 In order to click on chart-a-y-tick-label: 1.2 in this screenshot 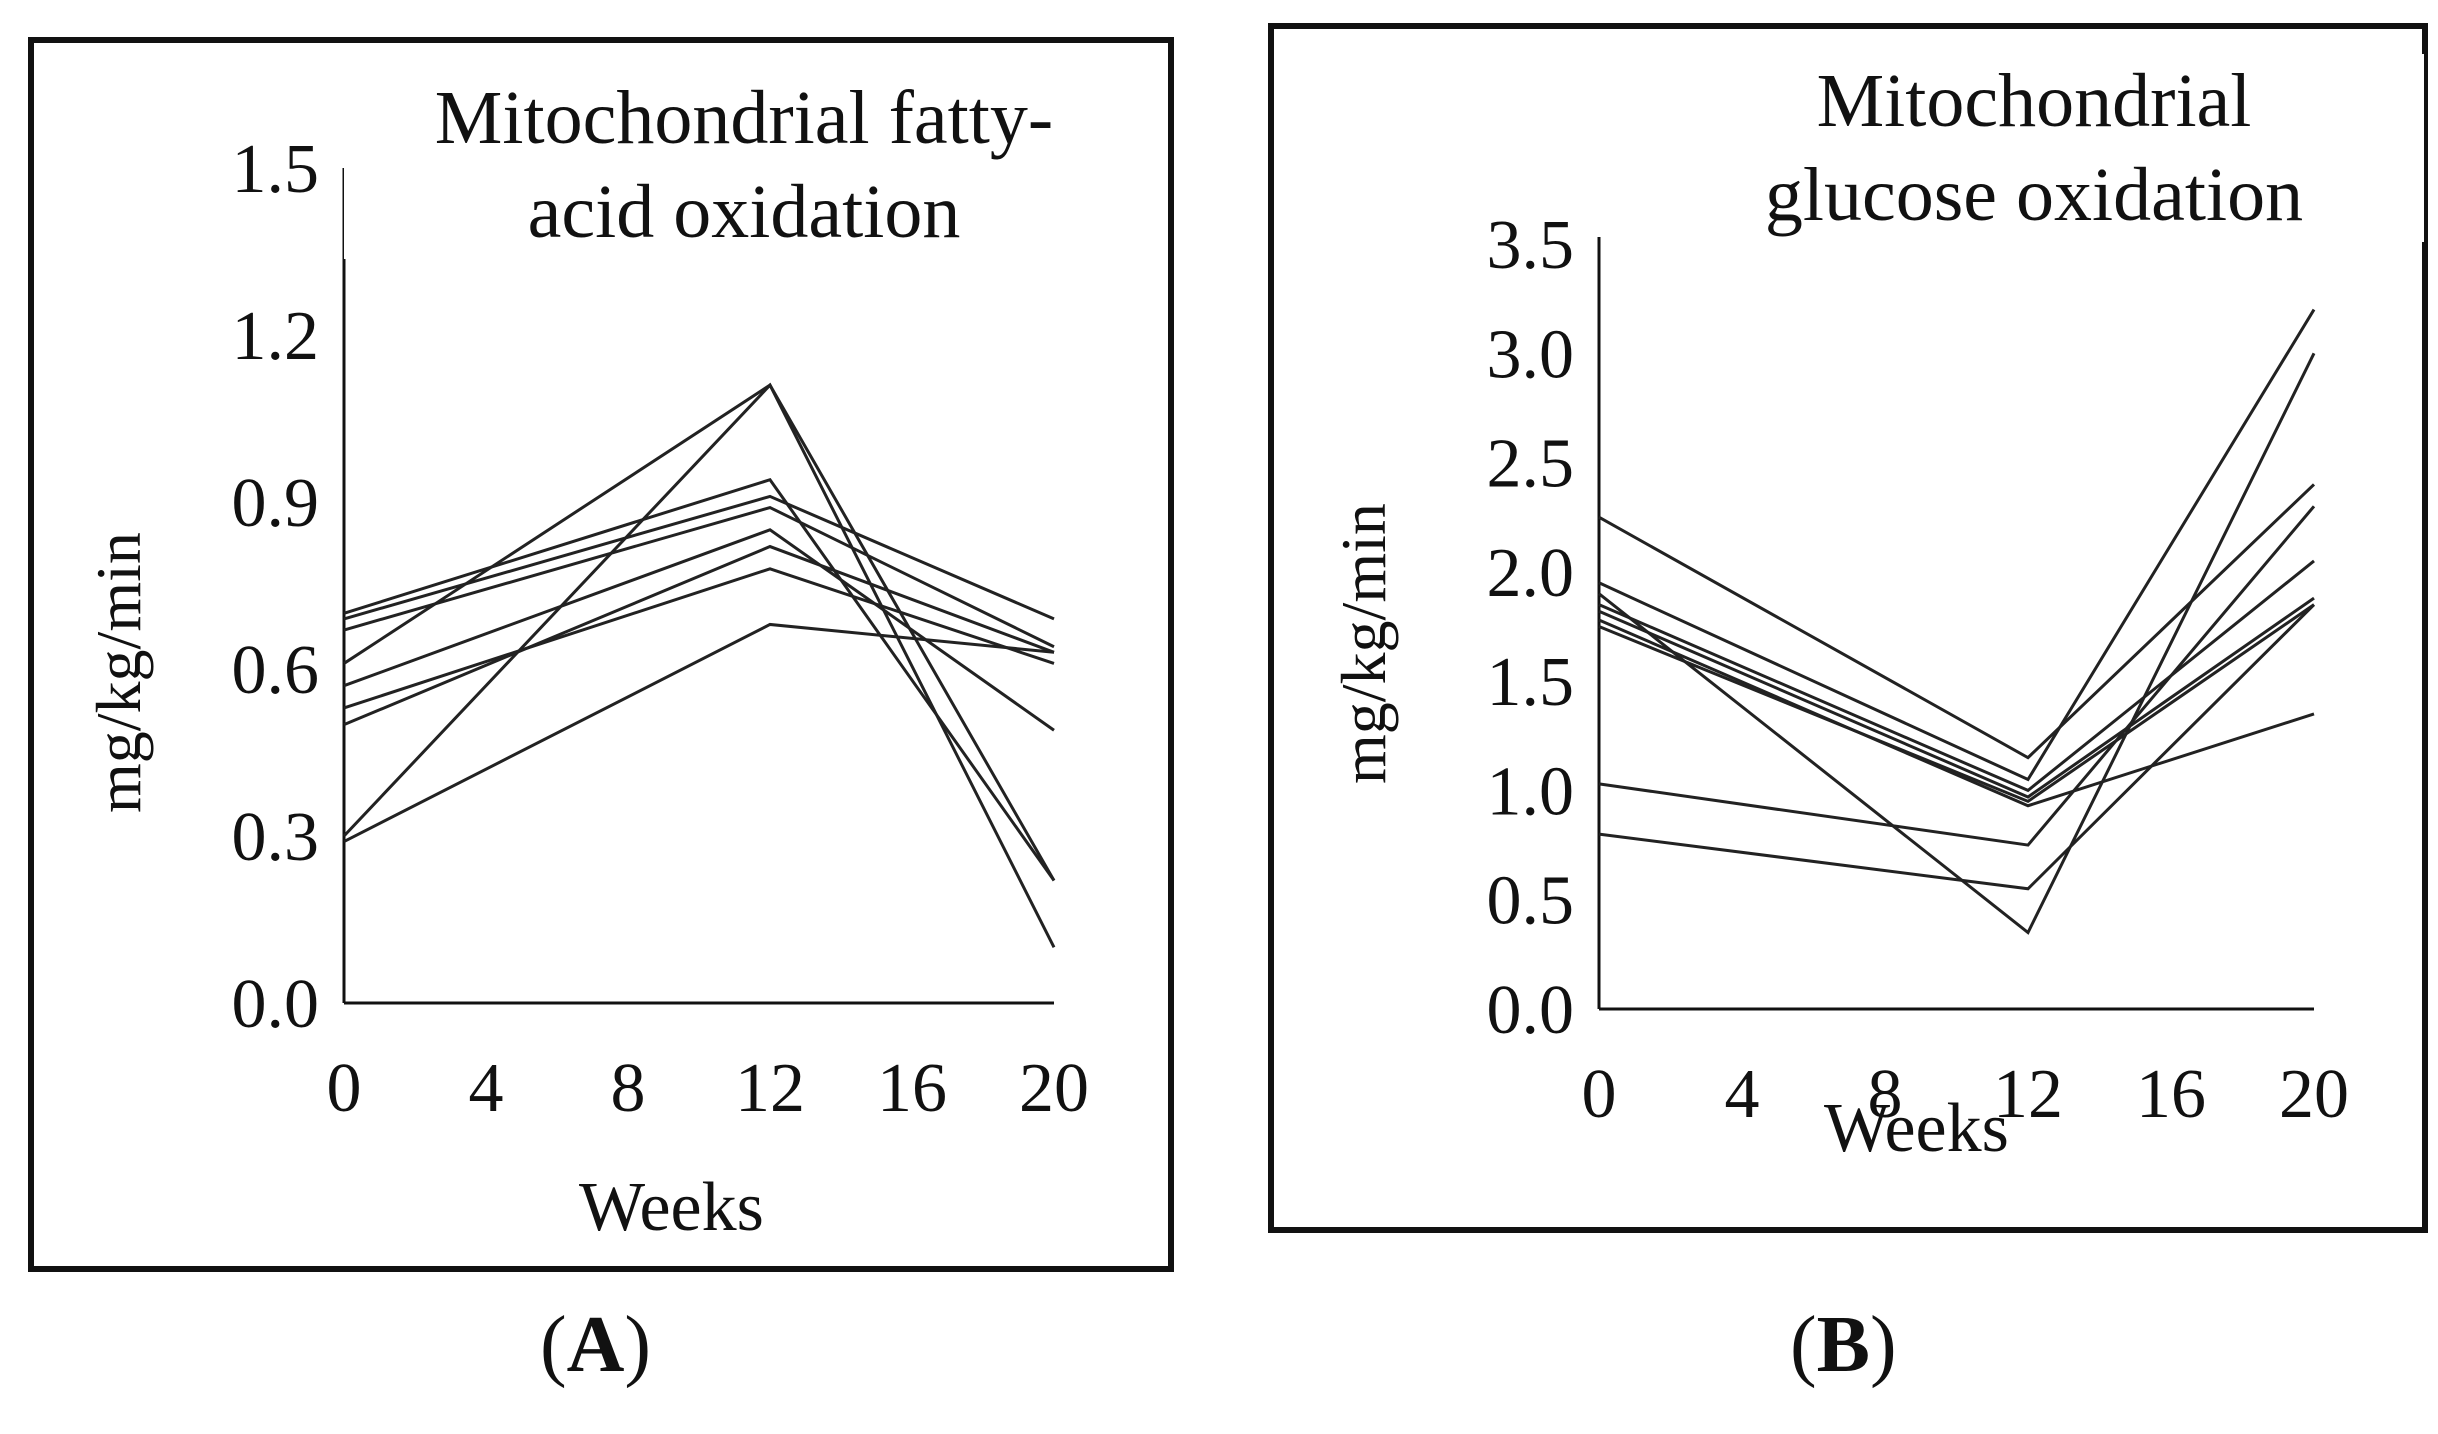, I will do `click(276, 336)`.